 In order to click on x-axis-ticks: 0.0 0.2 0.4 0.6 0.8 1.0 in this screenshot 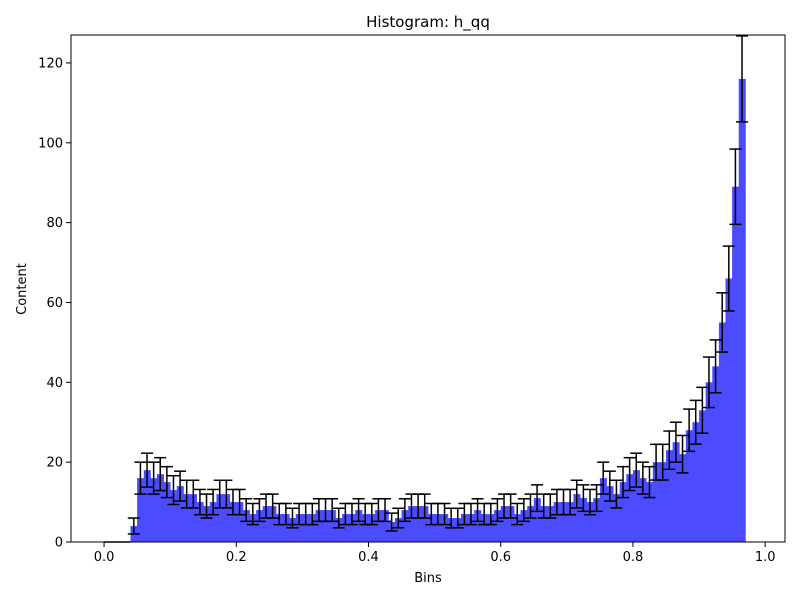, I will do `click(435, 553)`.